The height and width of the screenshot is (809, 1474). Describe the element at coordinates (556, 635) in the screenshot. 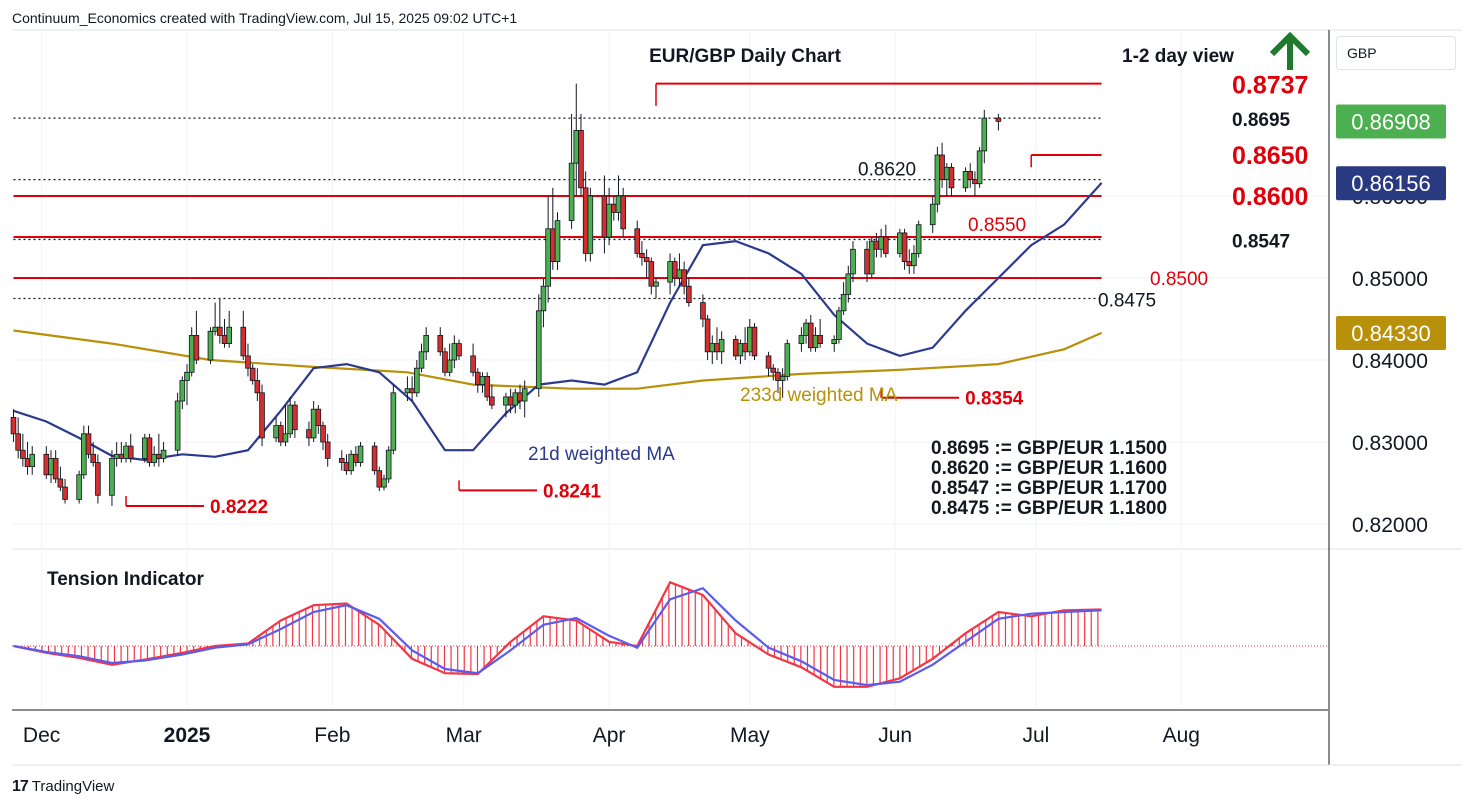

I see `tension-histogram` at that location.